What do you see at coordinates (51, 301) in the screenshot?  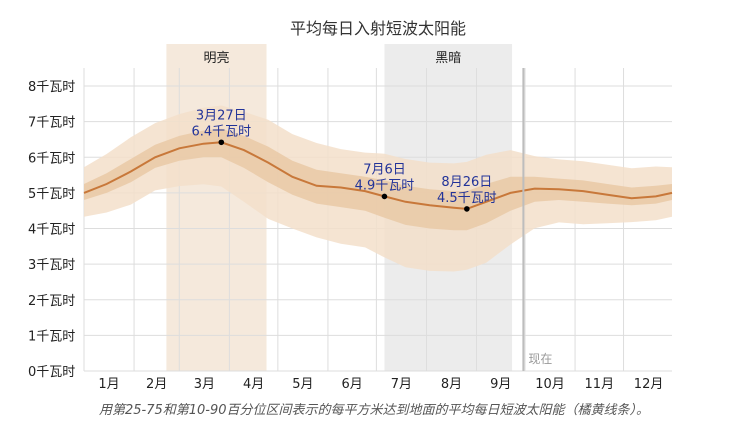 I see `y-tick-label-2: 2千瓦时` at bounding box center [51, 301].